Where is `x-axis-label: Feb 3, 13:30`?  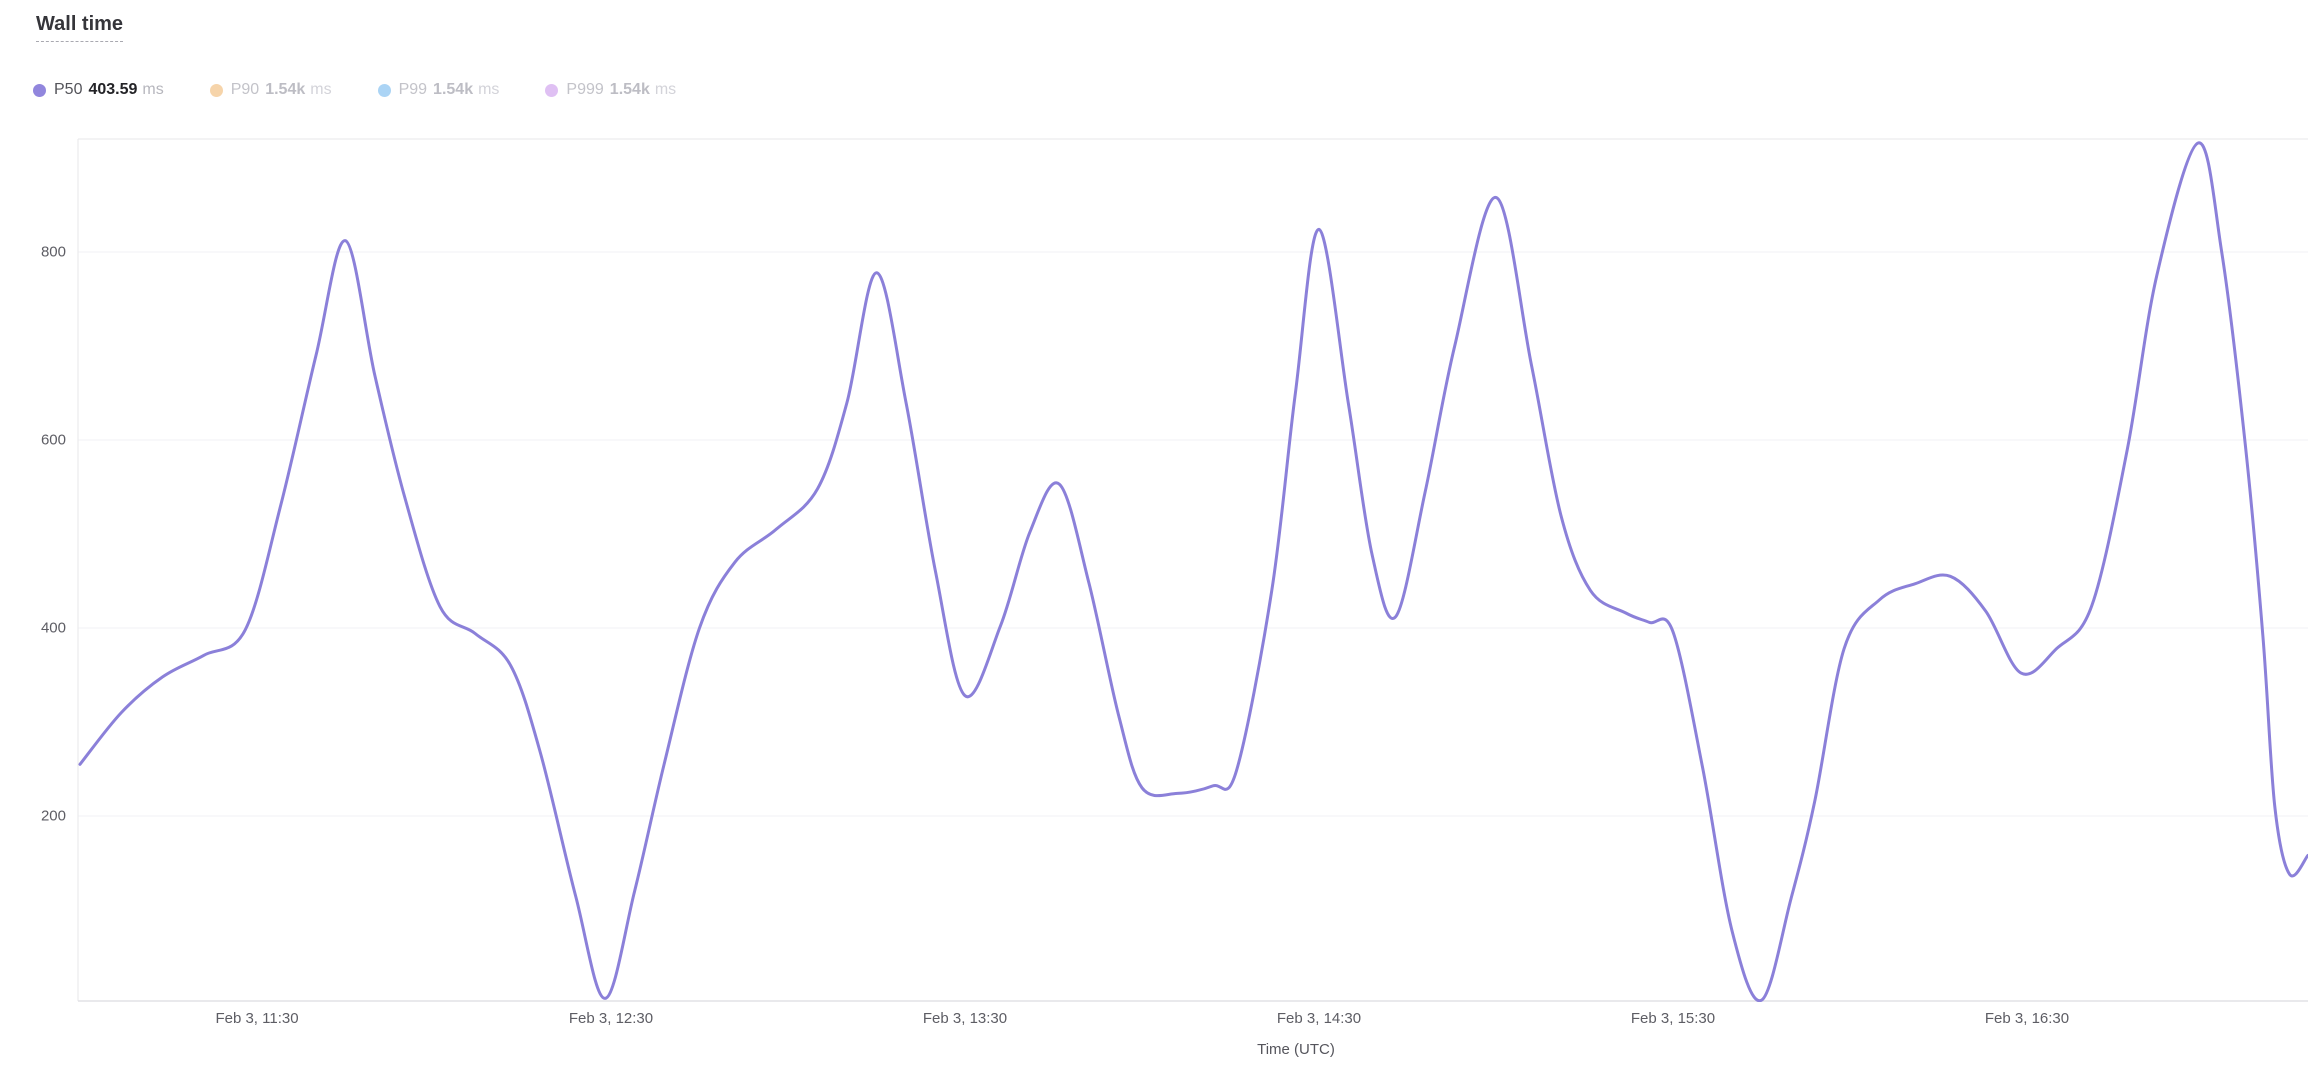 x-axis-label: Feb 3, 13:30 is located at coordinates (965, 1018).